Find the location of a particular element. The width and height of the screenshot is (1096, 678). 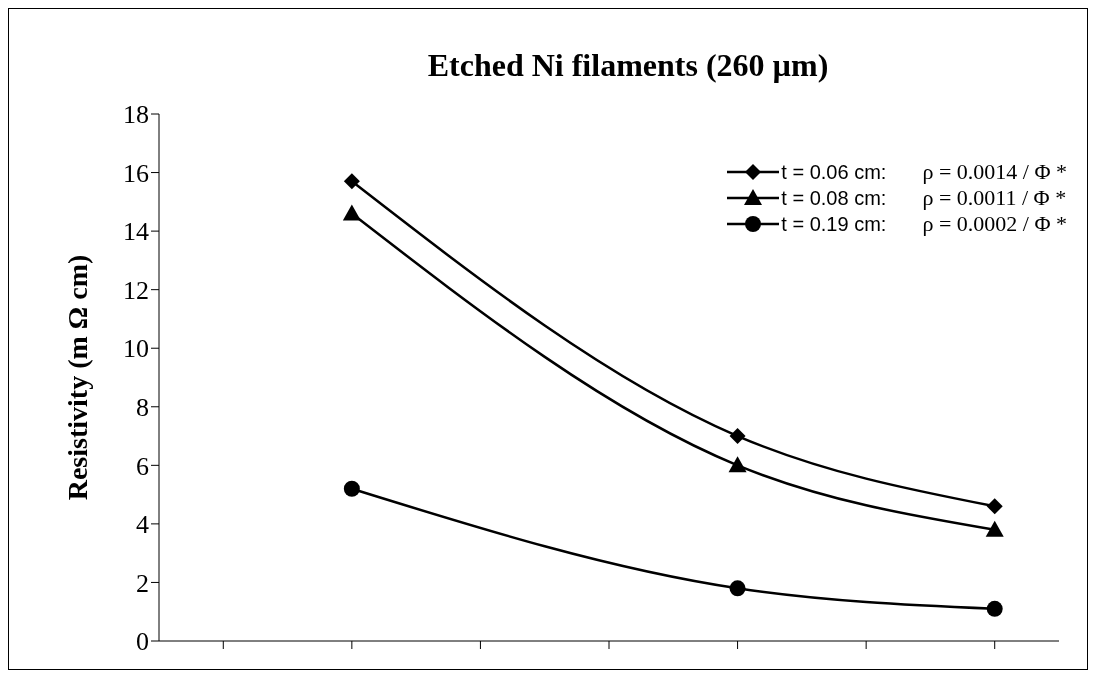

y-tick-label: 8 is located at coordinates (142, 408).